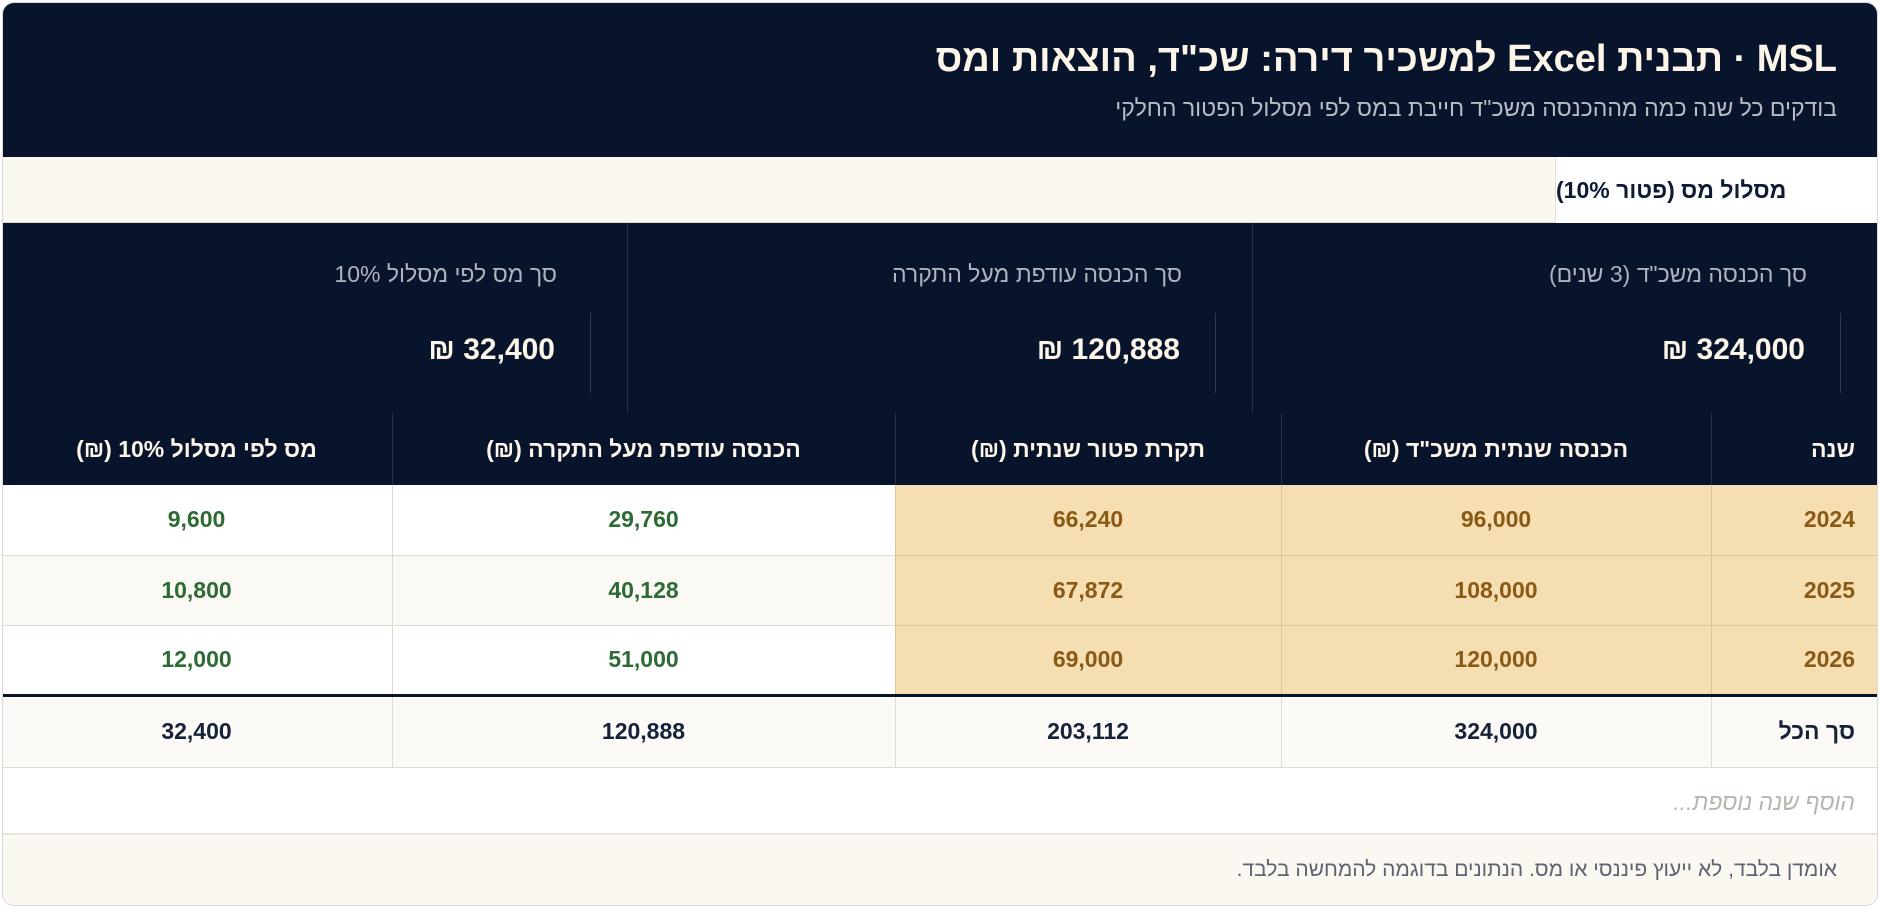 The image size is (1880, 908). Describe the element at coordinates (1495, 520) in the screenshot. I see `cell-annual-income: 96,000` at that location.